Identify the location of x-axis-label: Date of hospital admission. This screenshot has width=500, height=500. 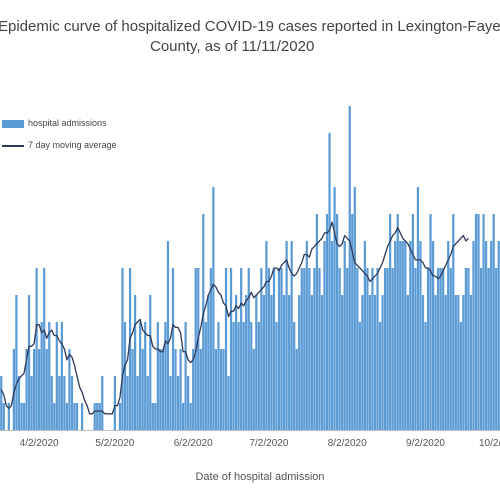
(260, 477).